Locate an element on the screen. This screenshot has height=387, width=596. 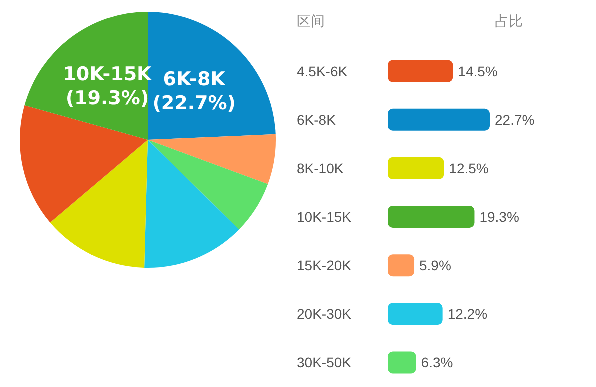
data-label: (19.3%) is located at coordinates (108, 99).